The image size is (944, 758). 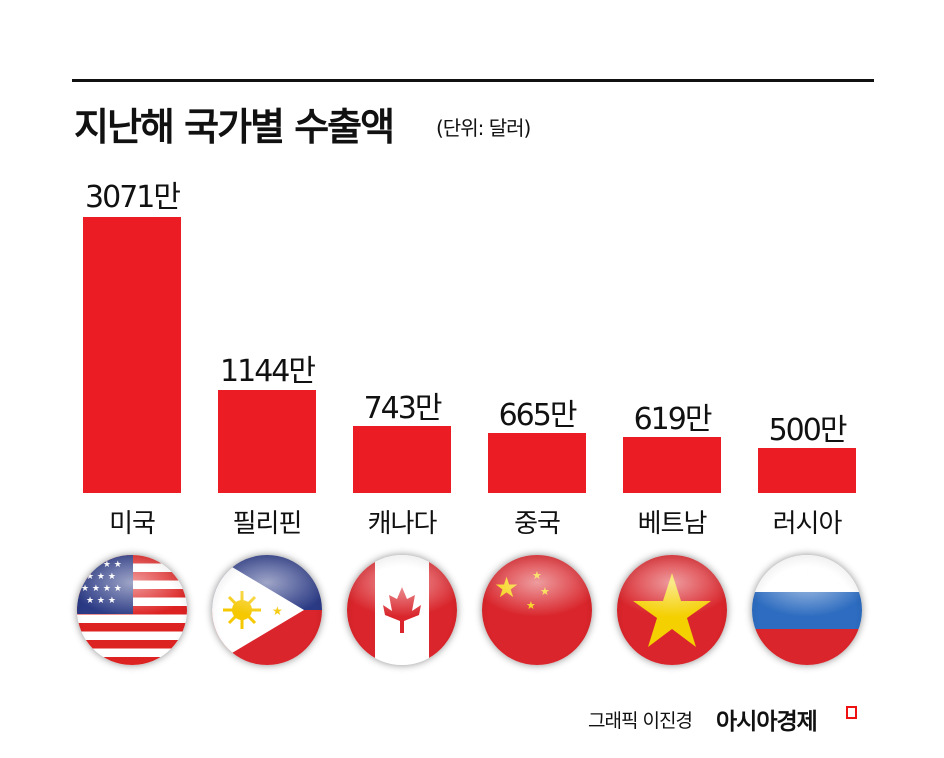 What do you see at coordinates (402, 459) in the screenshot?
I see `bar-canada` at bounding box center [402, 459].